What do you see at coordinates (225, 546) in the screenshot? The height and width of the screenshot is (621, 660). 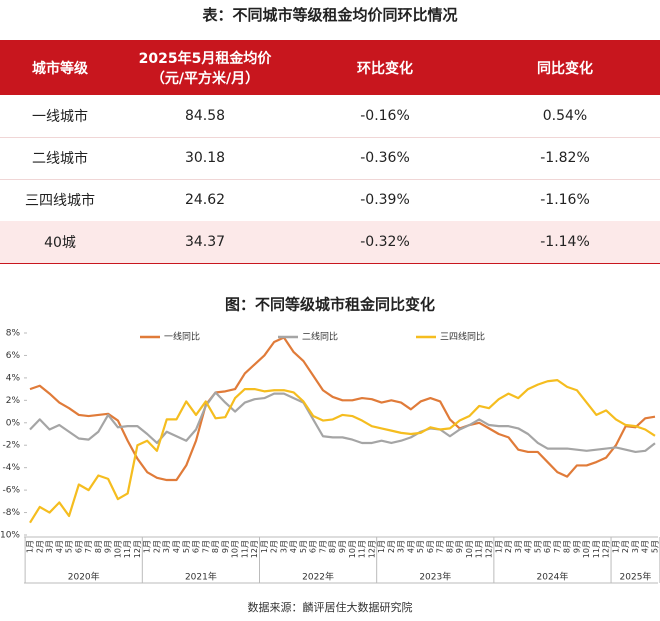 I see `x-tick-label: 9月` at bounding box center [225, 546].